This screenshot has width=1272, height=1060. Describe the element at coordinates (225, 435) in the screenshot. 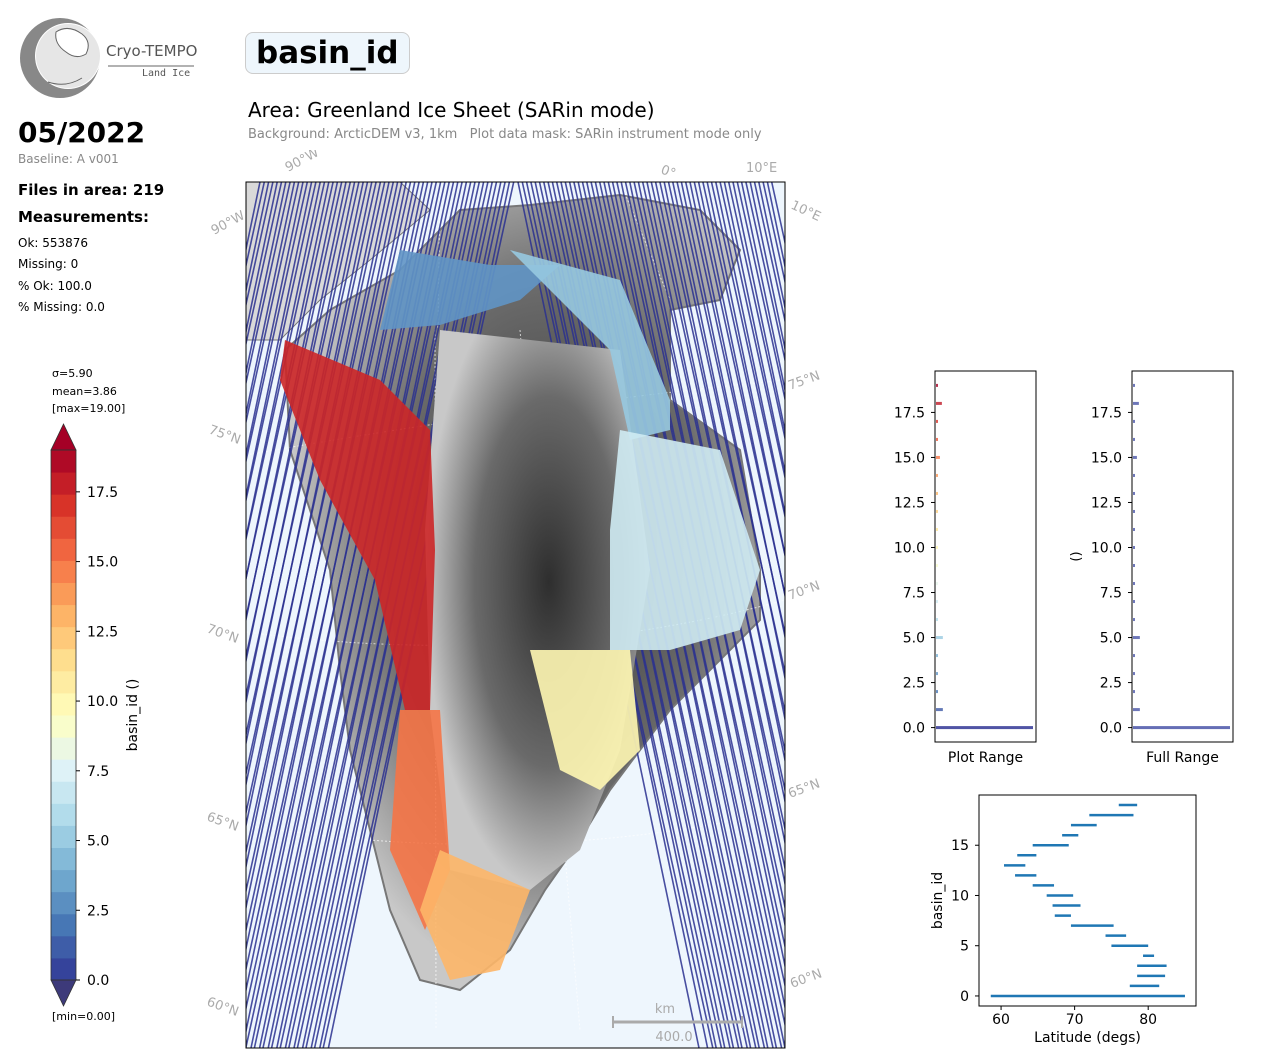

I see `lat-label-left: 75°N` at that location.